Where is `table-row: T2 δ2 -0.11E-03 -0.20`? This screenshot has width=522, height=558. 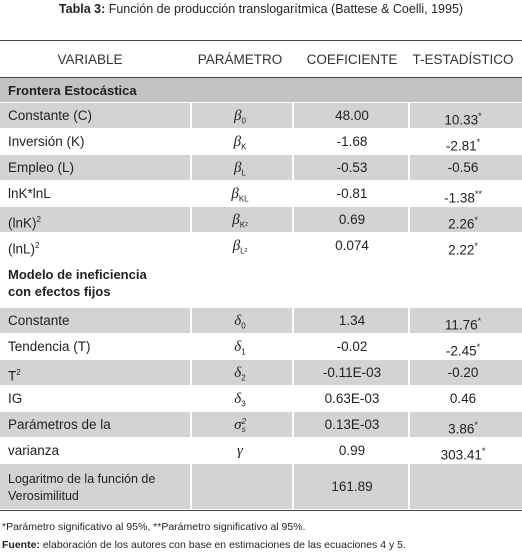
table-row: T2 δ2 -0.11E-03 -0.20 is located at coordinates (261, 372).